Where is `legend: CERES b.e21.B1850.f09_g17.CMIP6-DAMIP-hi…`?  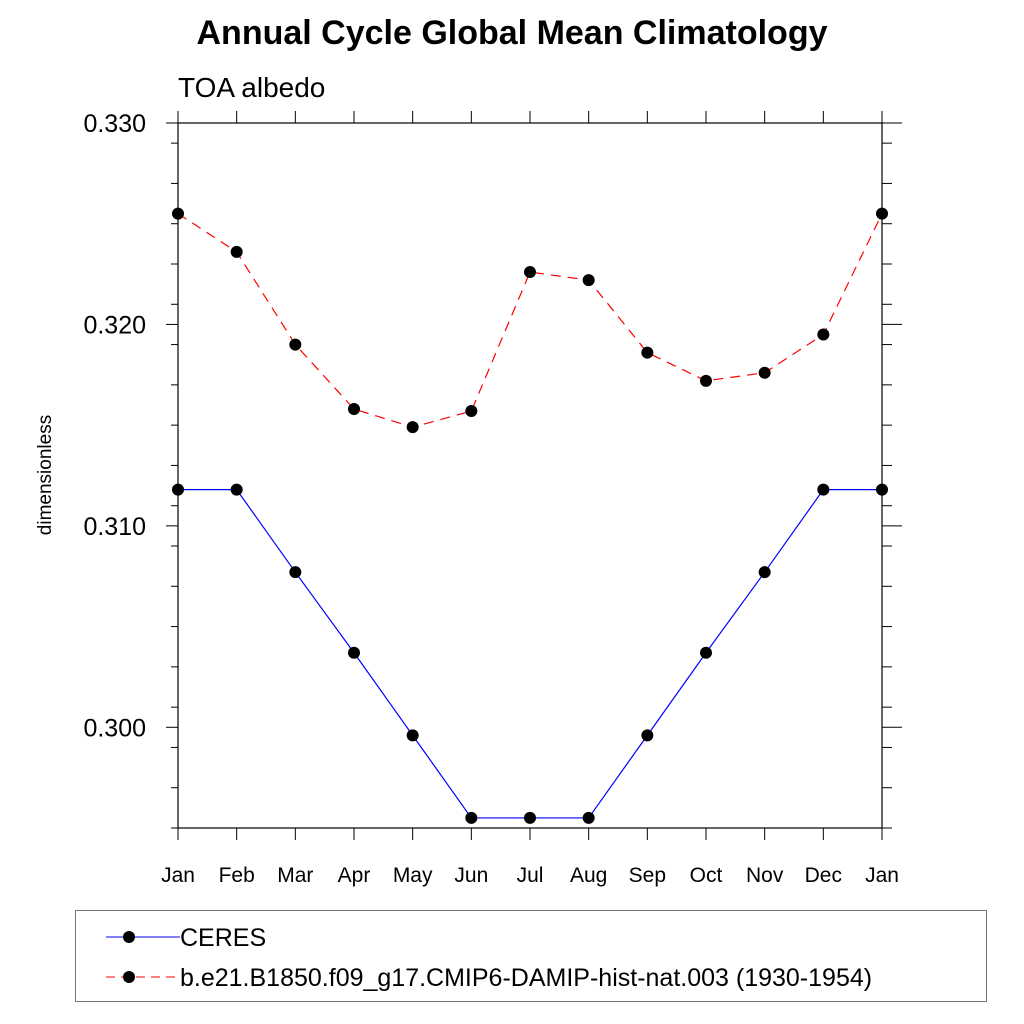 legend: CERES b.e21.B1850.f09_g17.CMIP6-DAMIP-hi… is located at coordinates (531, 956).